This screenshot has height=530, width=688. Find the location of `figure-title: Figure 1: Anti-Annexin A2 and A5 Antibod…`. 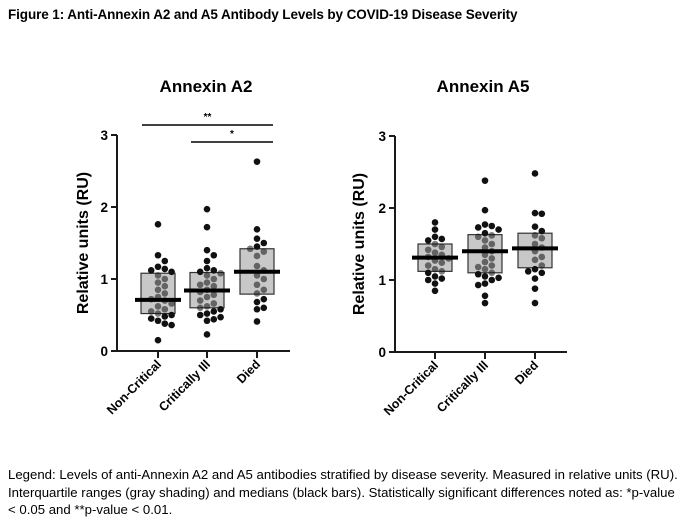

figure-title: Figure 1: Anti-Annexin A2 and A5 Antibod… is located at coordinates (263, 14).